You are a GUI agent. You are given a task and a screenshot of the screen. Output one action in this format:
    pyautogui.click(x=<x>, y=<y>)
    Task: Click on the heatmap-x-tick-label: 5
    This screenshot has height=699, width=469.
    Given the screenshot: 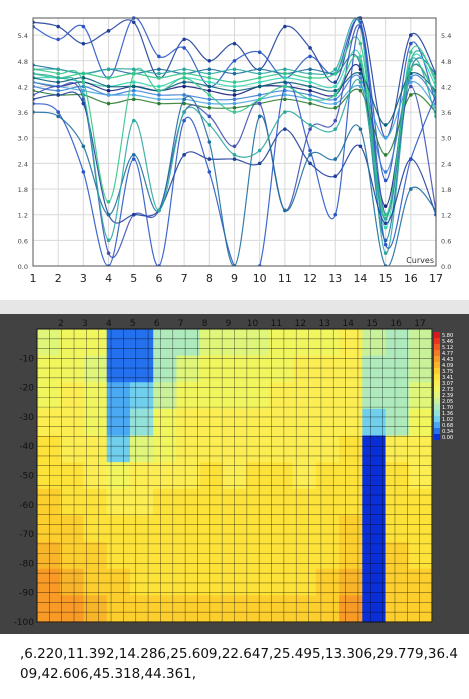 What is the action you would take?
    pyautogui.click(x=133, y=324)
    